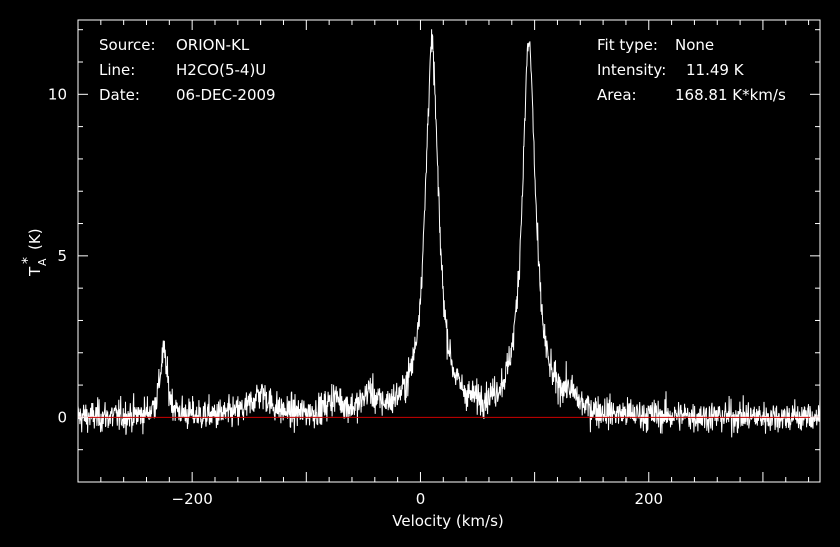 This screenshot has width=840, height=547. I want to click on y-axis-label: T A * (K), so click(34, 252).